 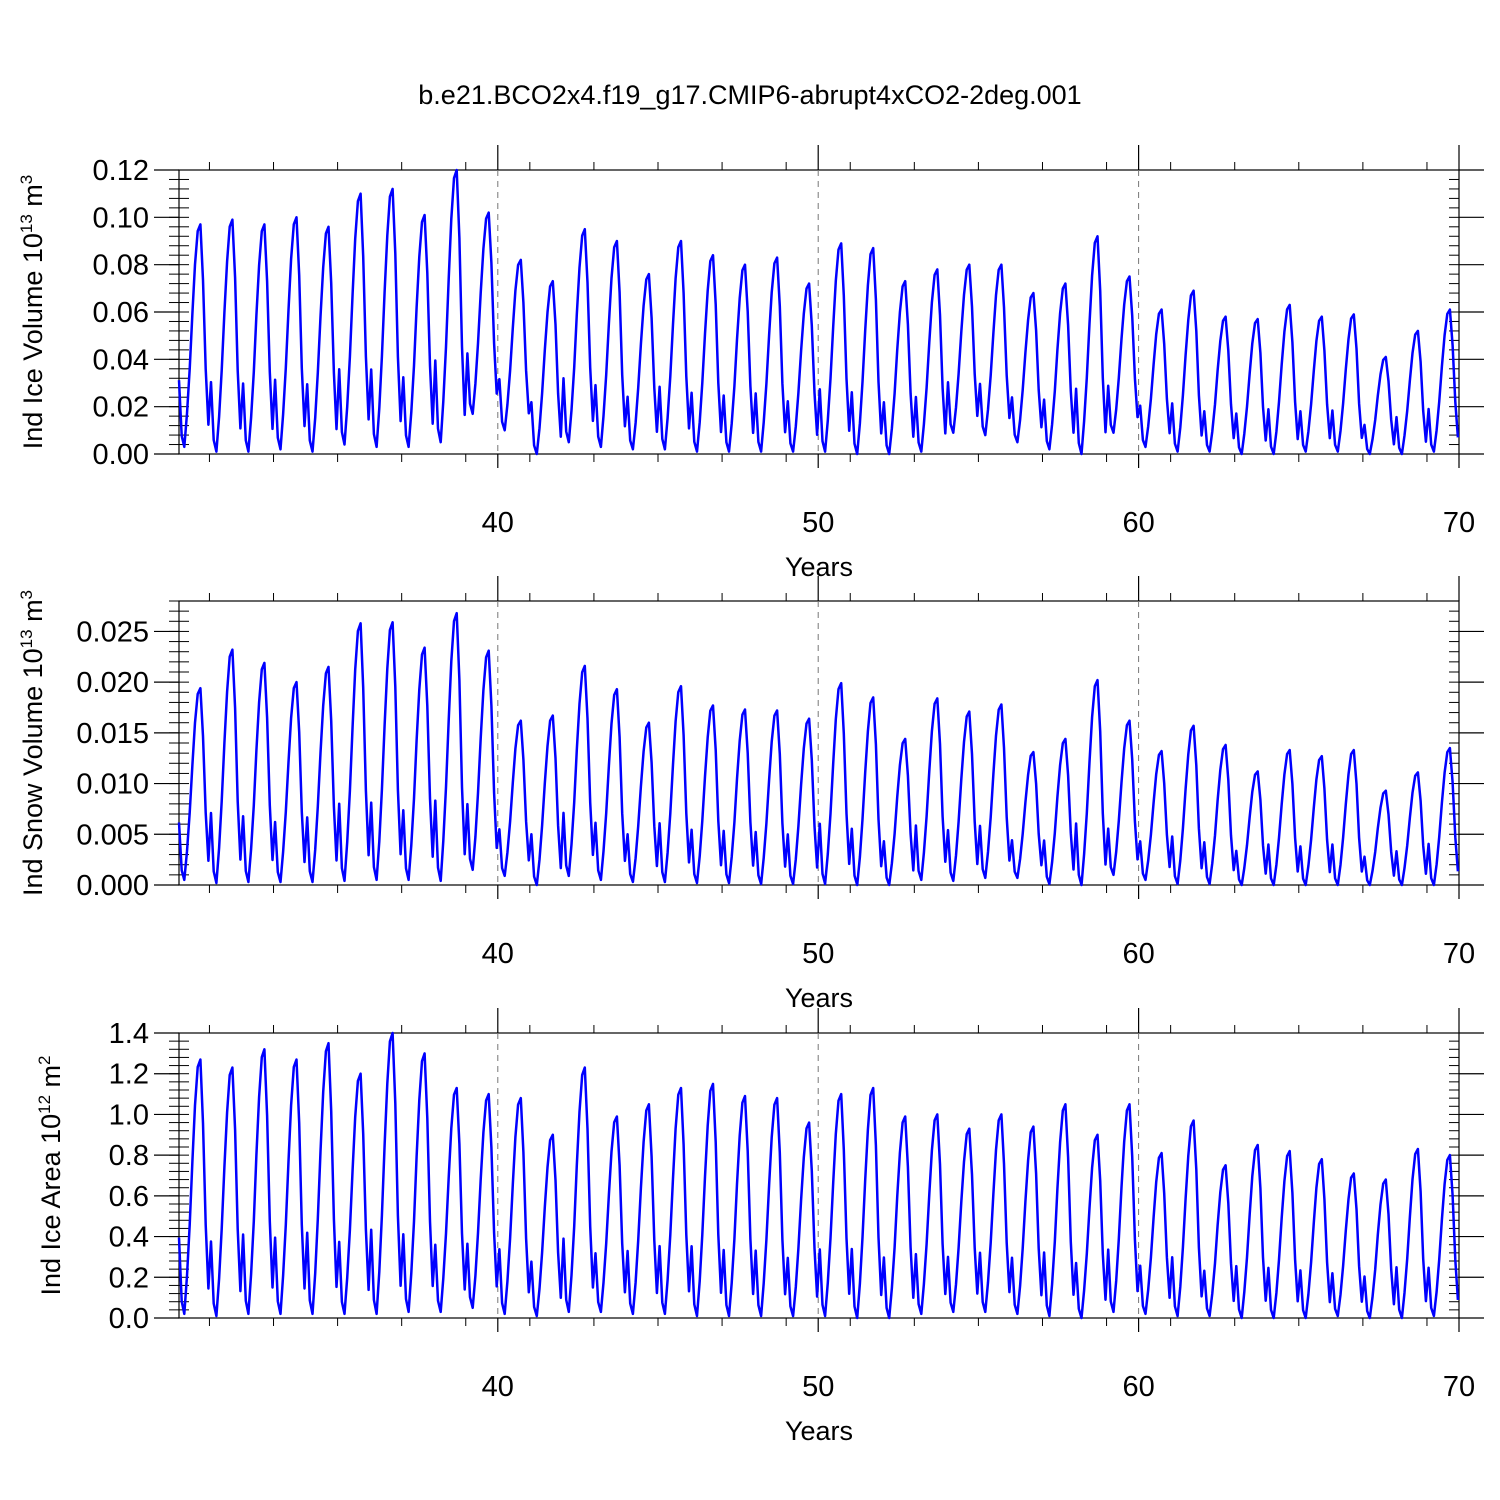 What do you see at coordinates (1459, 523) in the screenshot?
I see `ice-volume-x-tick-label: 70` at bounding box center [1459, 523].